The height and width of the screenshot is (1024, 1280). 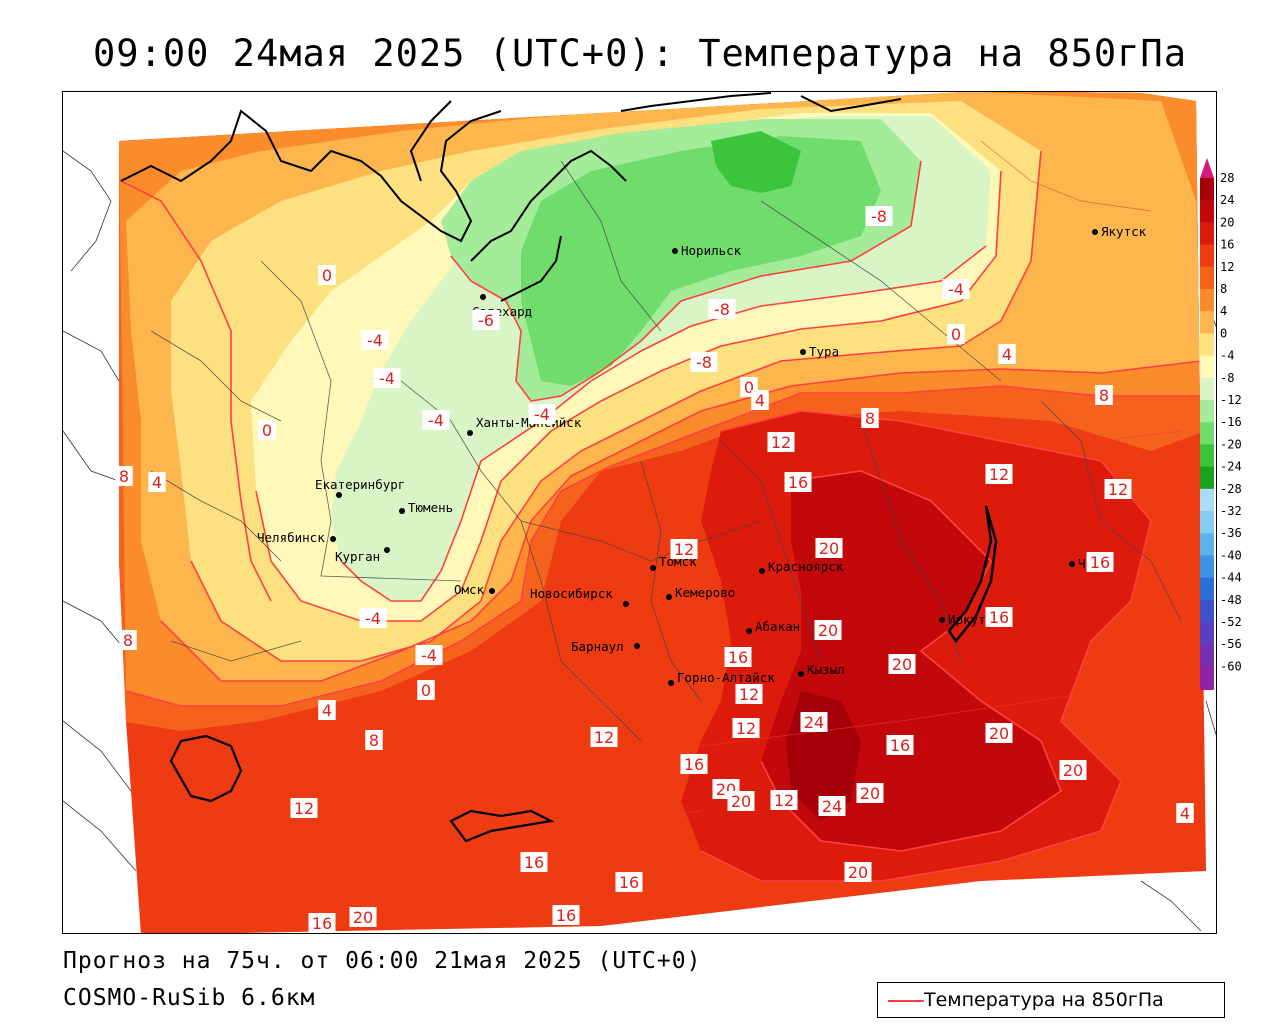 I want to click on isotherm-value-label: 24, so click(x=832, y=806).